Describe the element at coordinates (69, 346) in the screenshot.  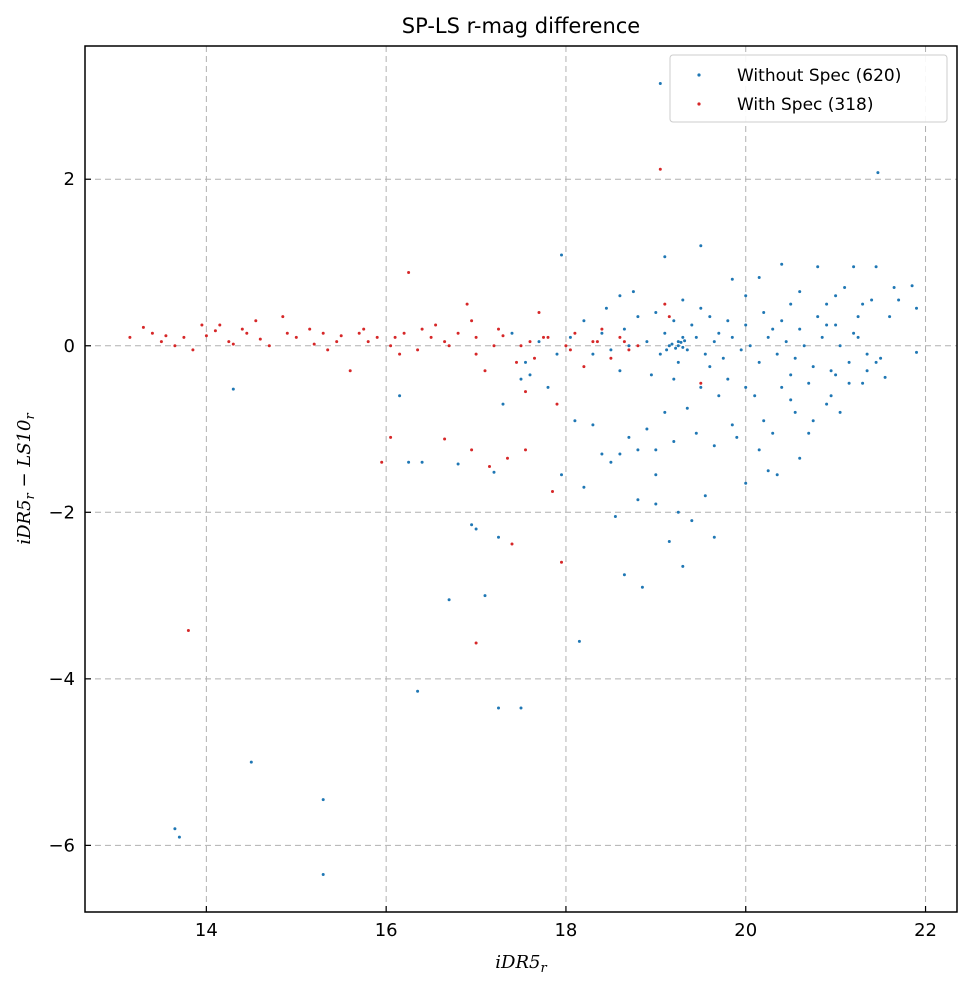
I see `y-tick-label: 0` at that location.